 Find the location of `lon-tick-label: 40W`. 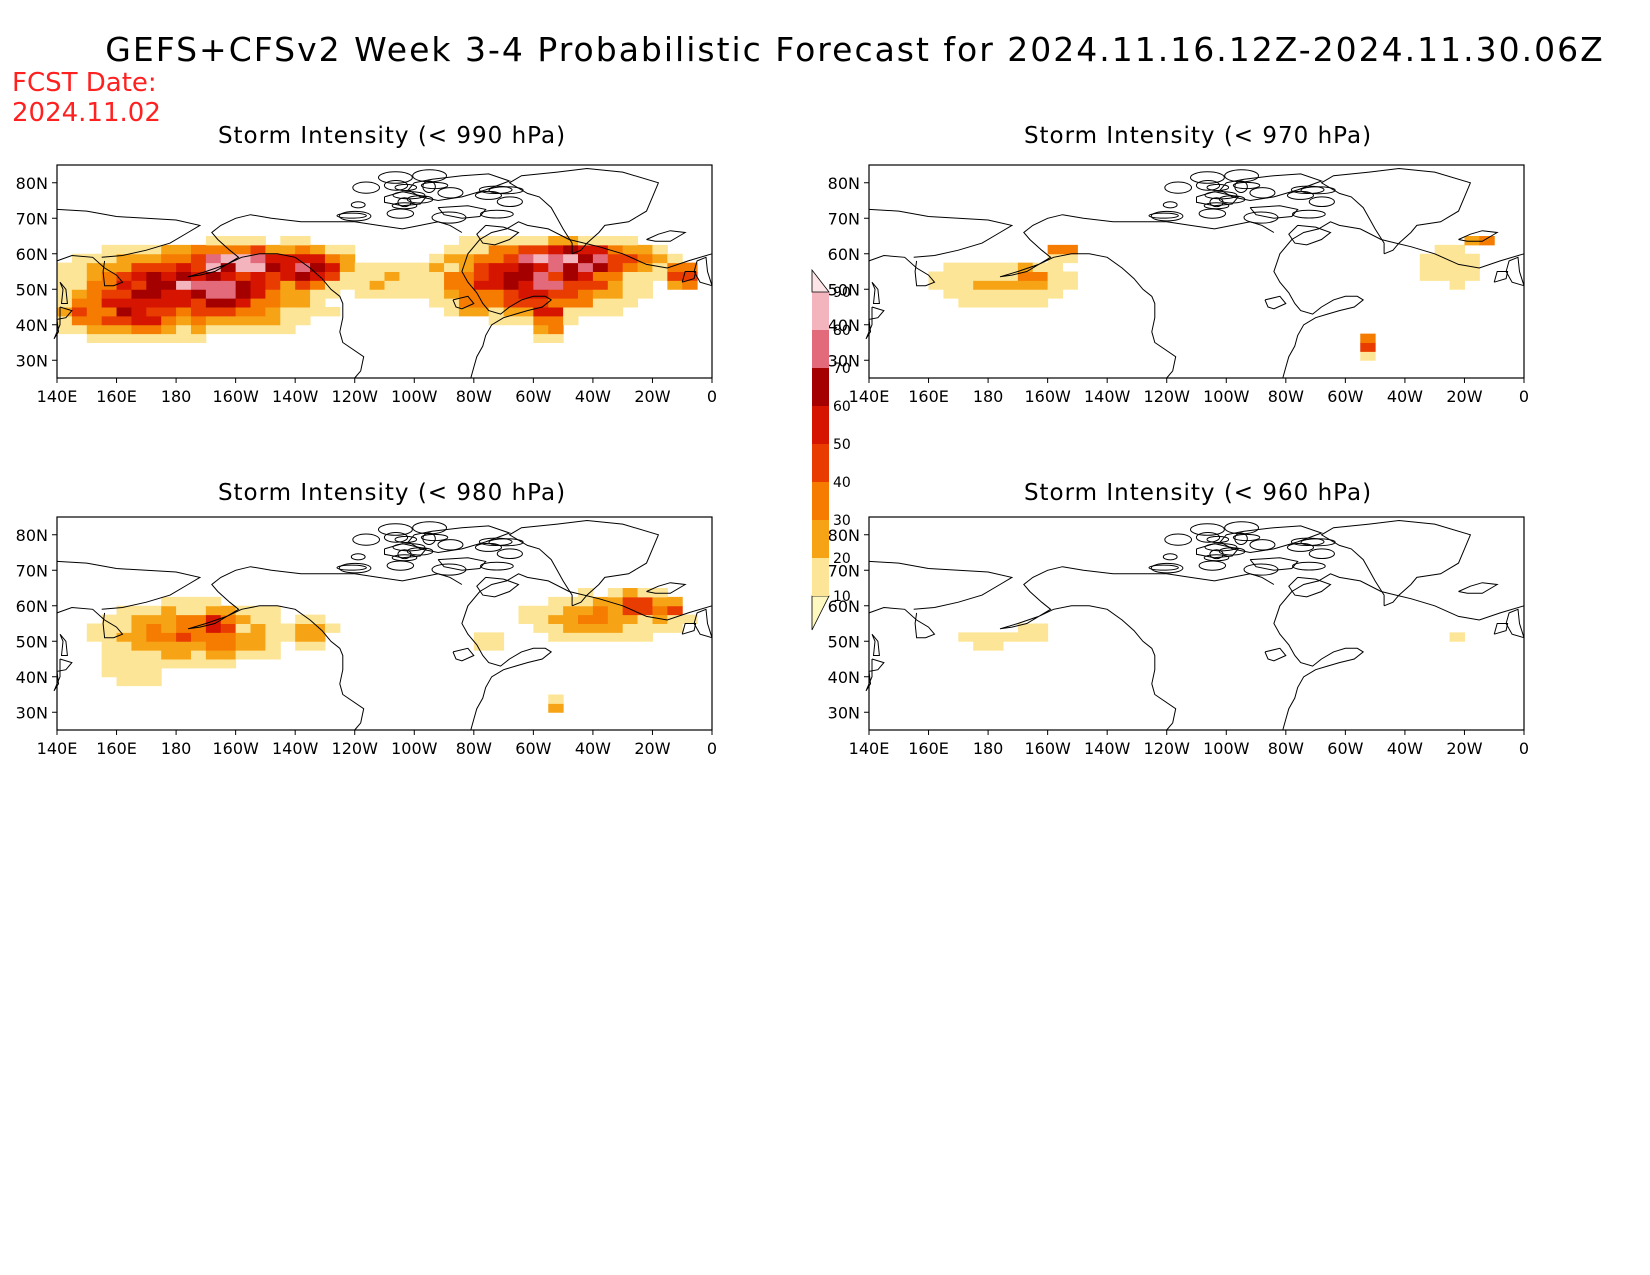

lon-tick-label: 40W is located at coordinates (593, 748).